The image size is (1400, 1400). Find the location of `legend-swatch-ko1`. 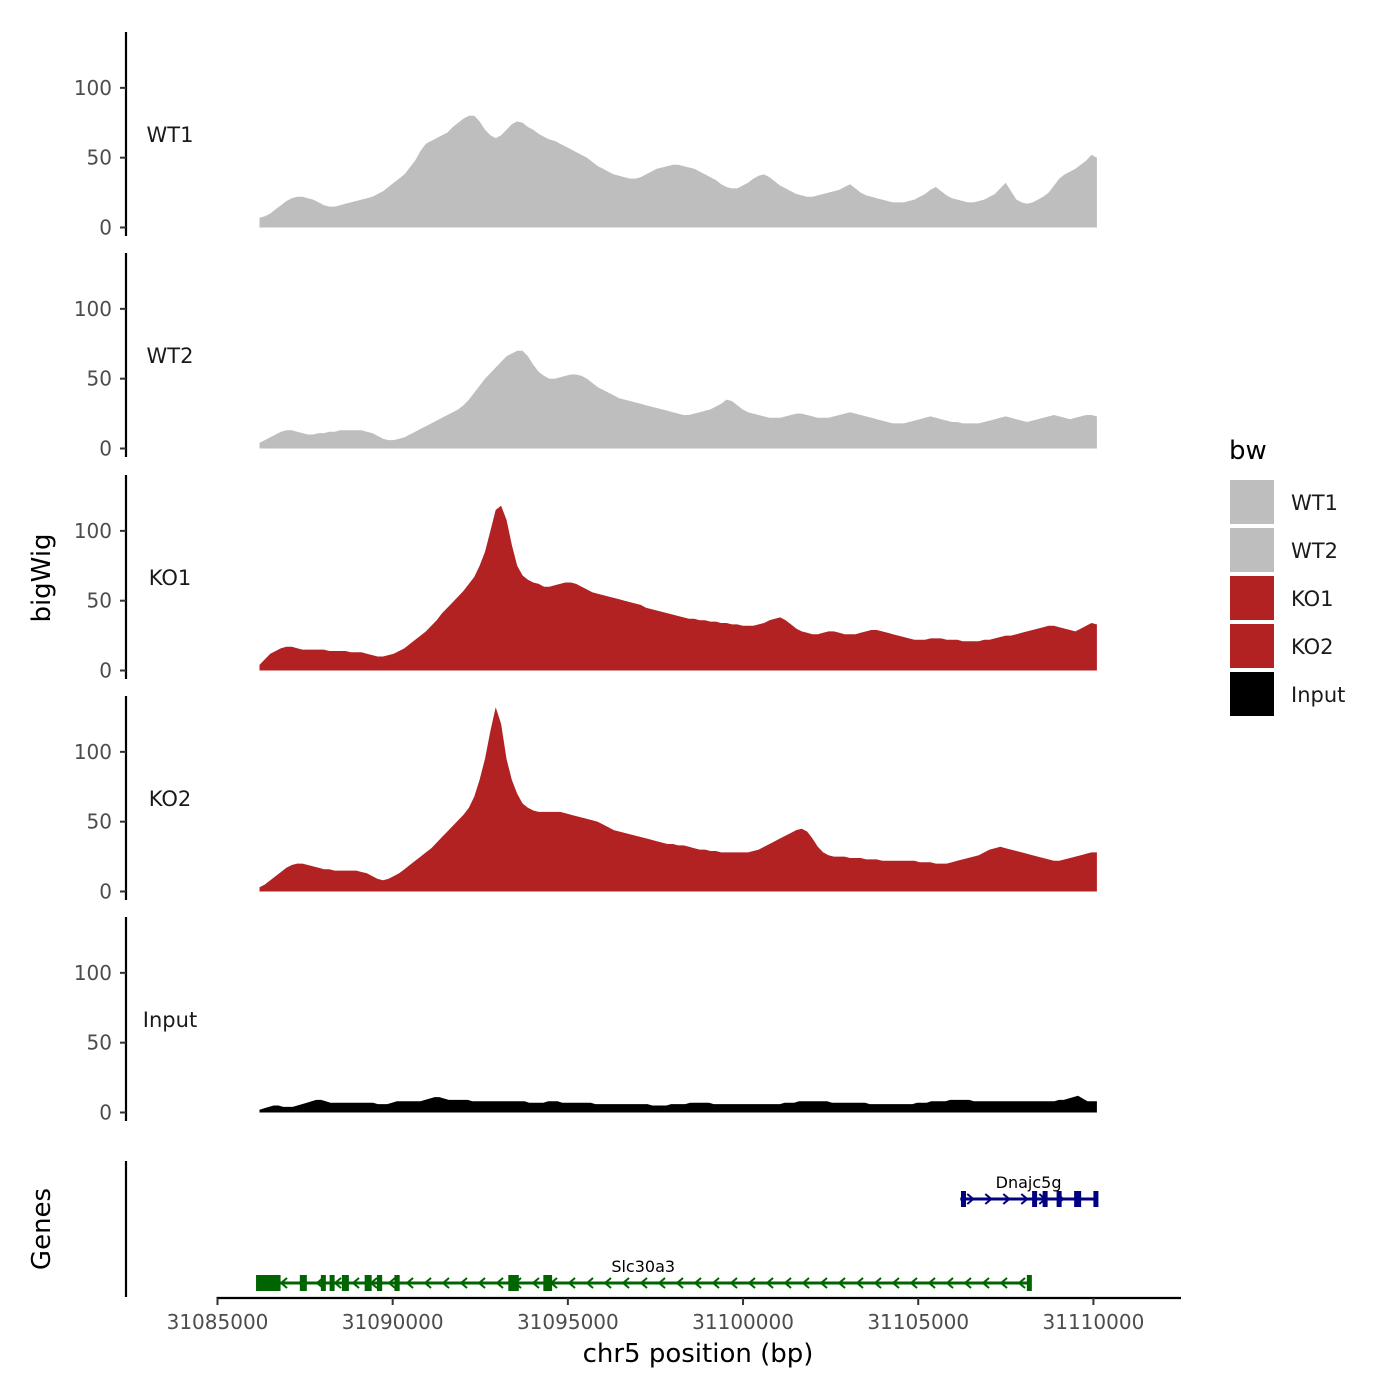

legend-swatch-ko1 is located at coordinates (1252, 598).